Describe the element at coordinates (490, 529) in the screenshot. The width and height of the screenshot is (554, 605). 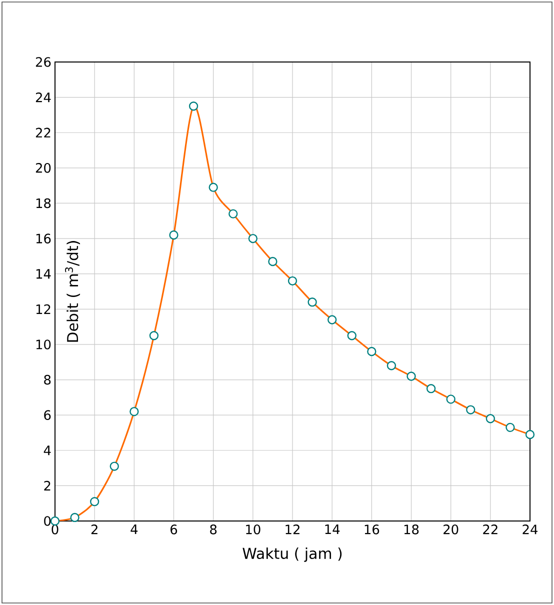
I see `x-tick-label: 22` at that location.